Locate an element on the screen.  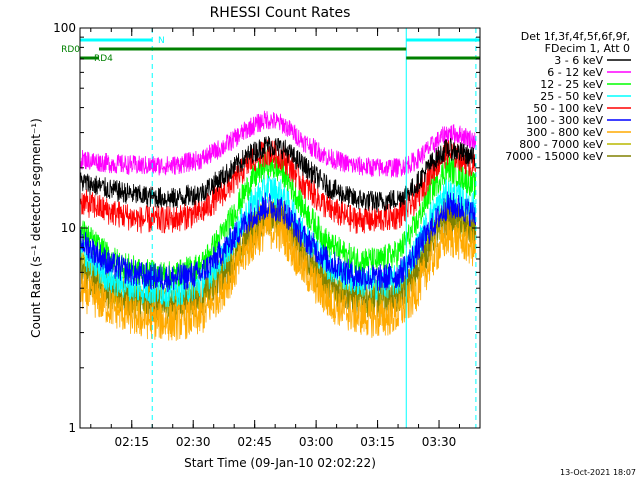
legend-label-3-6-kev: 3 - 6 keV is located at coordinates (578, 60).